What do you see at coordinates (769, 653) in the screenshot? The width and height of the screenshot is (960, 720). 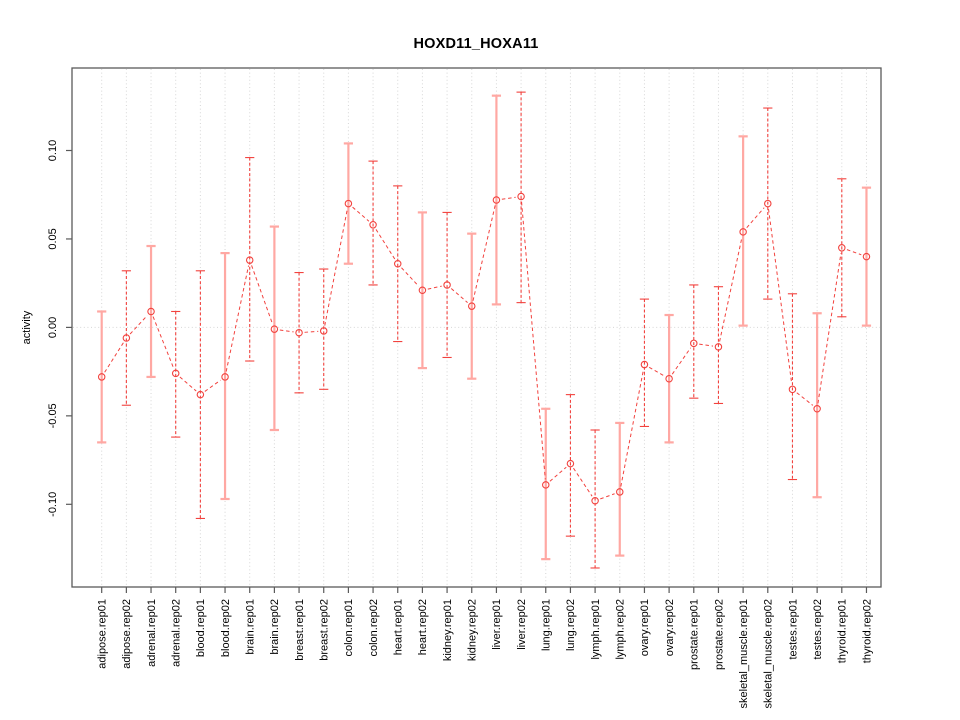 I see `x-tick-label: skeletal_muscle.rep02` at bounding box center [769, 653].